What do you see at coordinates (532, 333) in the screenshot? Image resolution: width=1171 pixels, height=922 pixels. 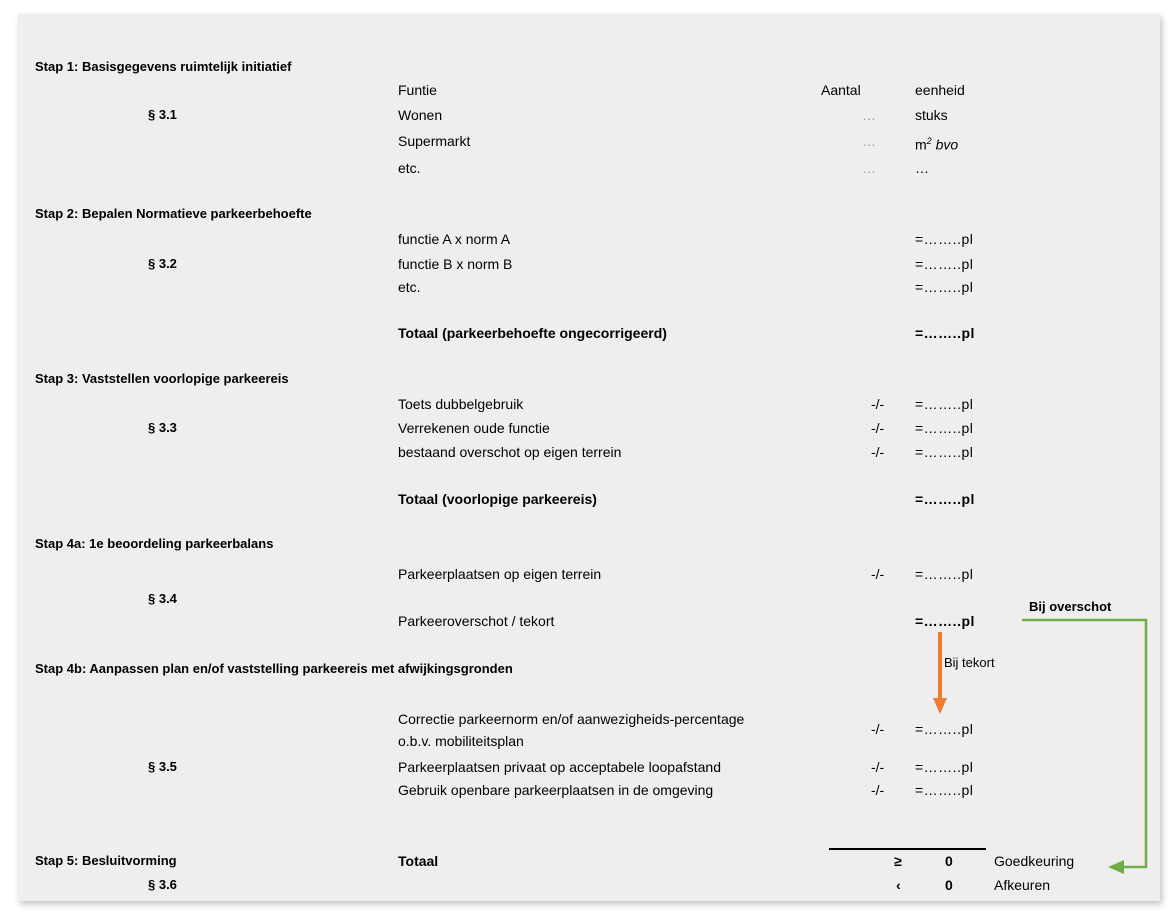 I see `stap2-total-label: Totaal (parkeerbehoefte ongecorrigeerd)` at bounding box center [532, 333].